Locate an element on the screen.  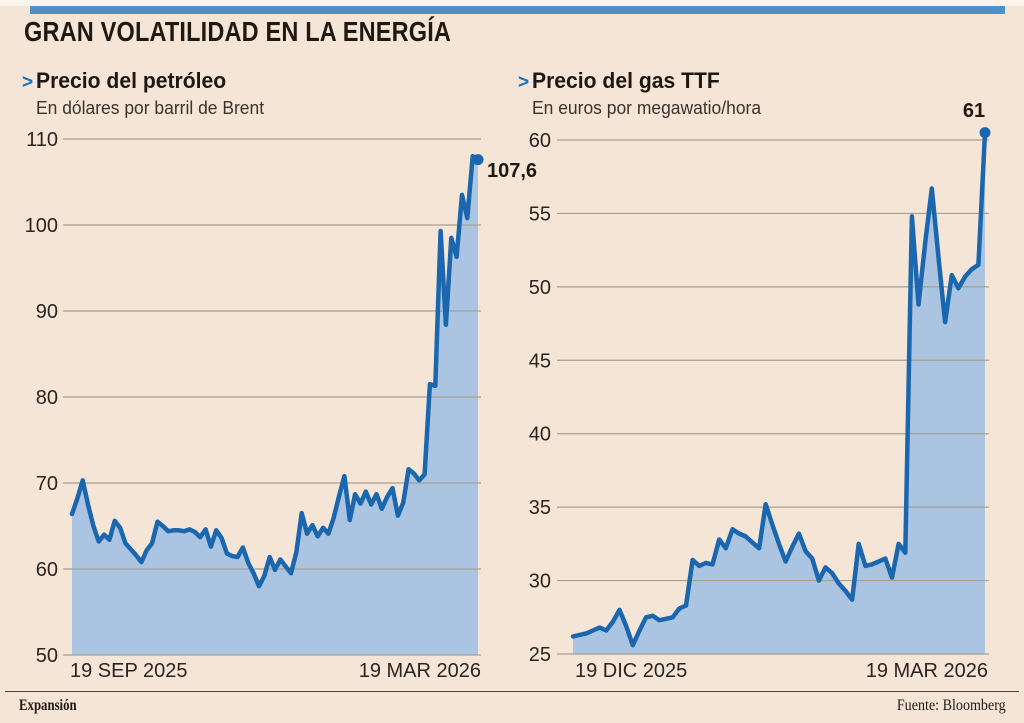
x-tick-label: 19 DIC 2025 is located at coordinates (631, 671).